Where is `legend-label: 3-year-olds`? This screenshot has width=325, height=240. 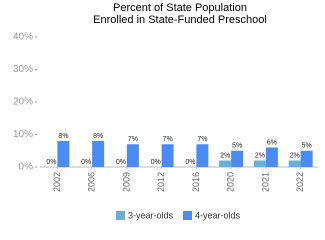 legend-label: 3-year-olds is located at coordinates (151, 215).